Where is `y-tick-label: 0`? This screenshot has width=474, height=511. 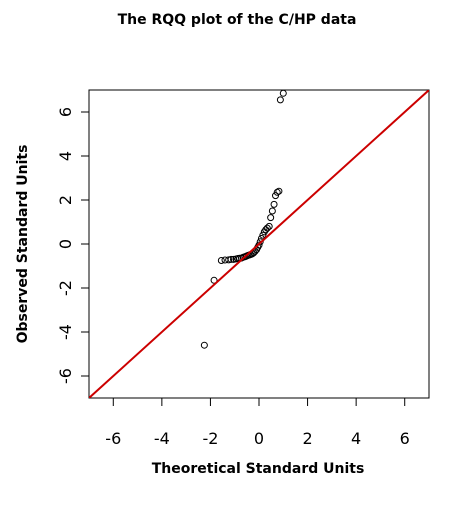 y-tick-label: 0 is located at coordinates (65, 244).